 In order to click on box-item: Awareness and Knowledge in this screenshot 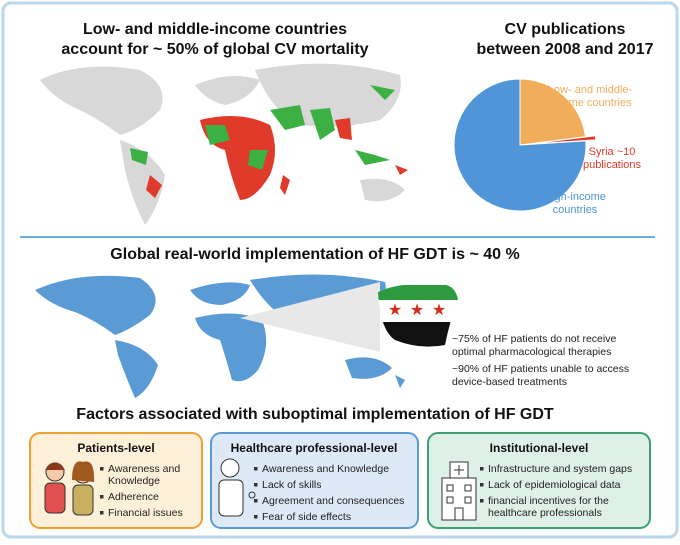, I will do `click(325, 469)`.